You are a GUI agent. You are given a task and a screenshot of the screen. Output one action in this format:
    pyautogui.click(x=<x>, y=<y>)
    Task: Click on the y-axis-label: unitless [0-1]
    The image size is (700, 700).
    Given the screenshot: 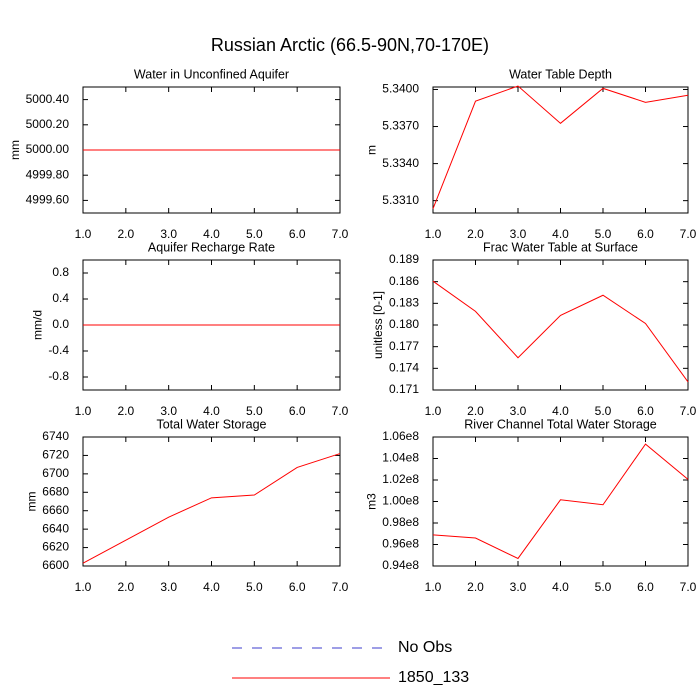 What is the action you would take?
    pyautogui.click(x=378, y=325)
    